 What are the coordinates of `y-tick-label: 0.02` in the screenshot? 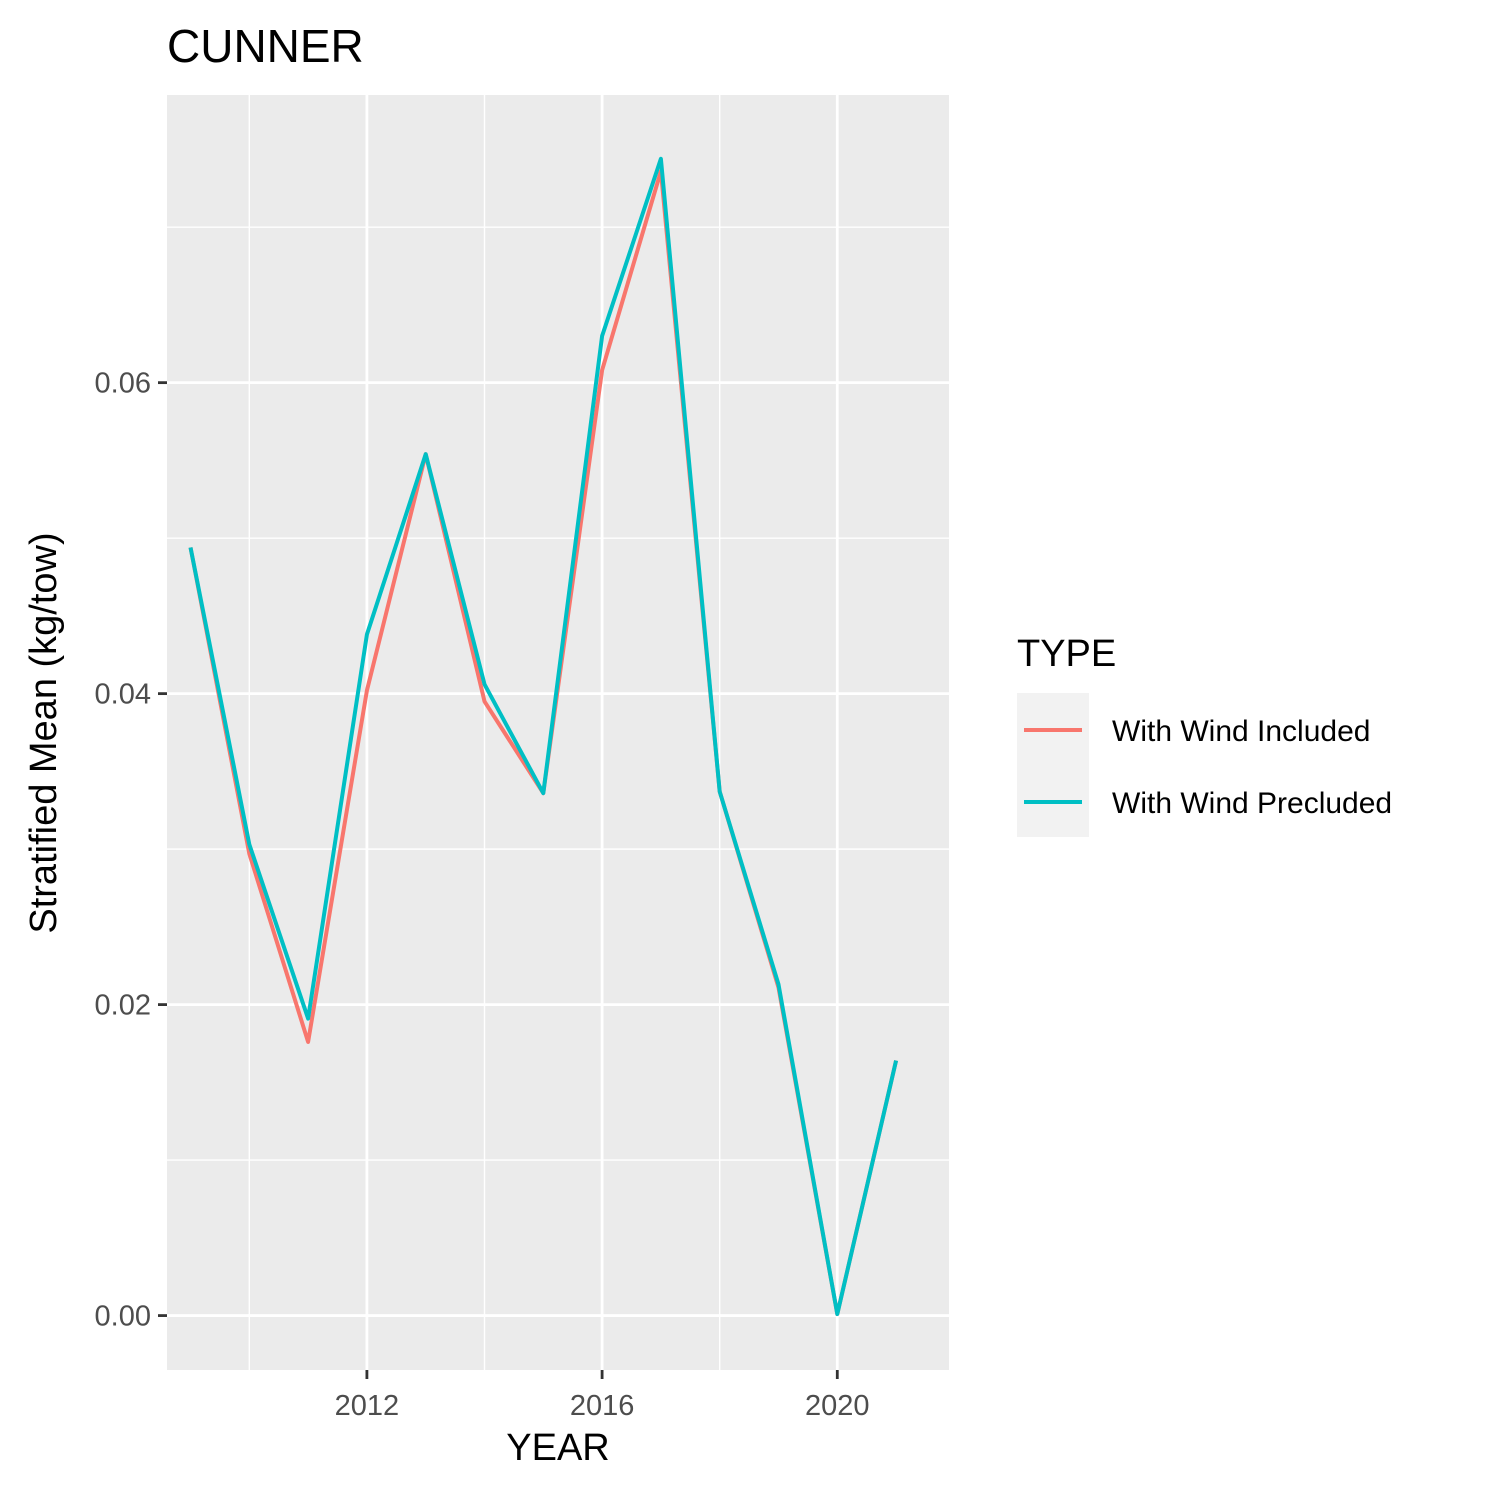 It's located at (123, 1006).